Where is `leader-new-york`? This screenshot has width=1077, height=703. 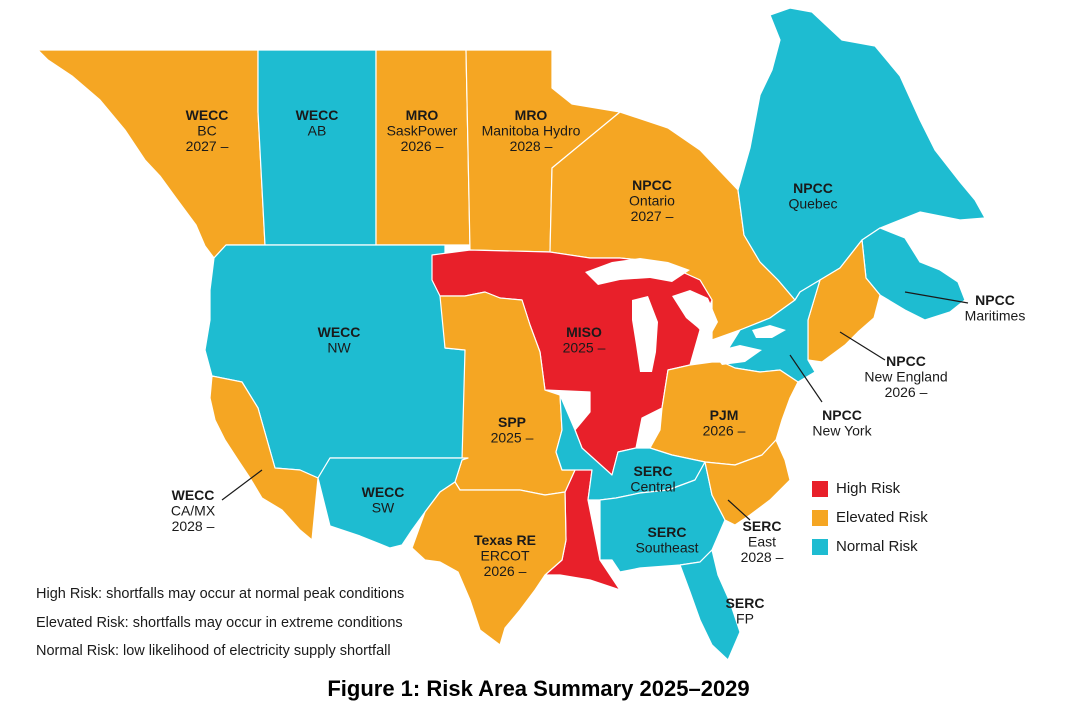
leader-new-york is located at coordinates (806, 378).